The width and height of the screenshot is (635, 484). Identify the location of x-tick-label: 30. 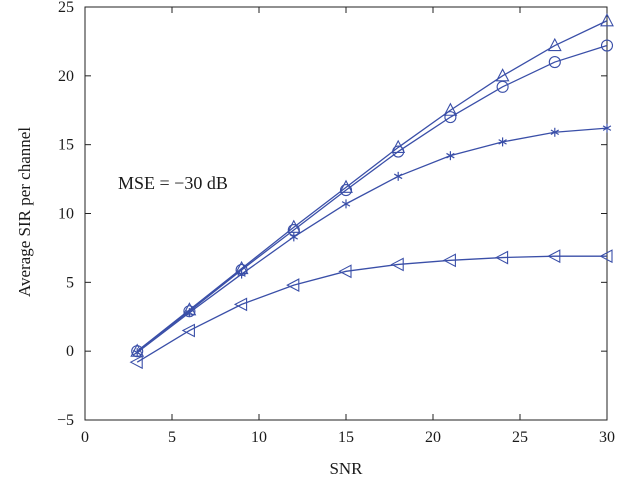
(607, 437).